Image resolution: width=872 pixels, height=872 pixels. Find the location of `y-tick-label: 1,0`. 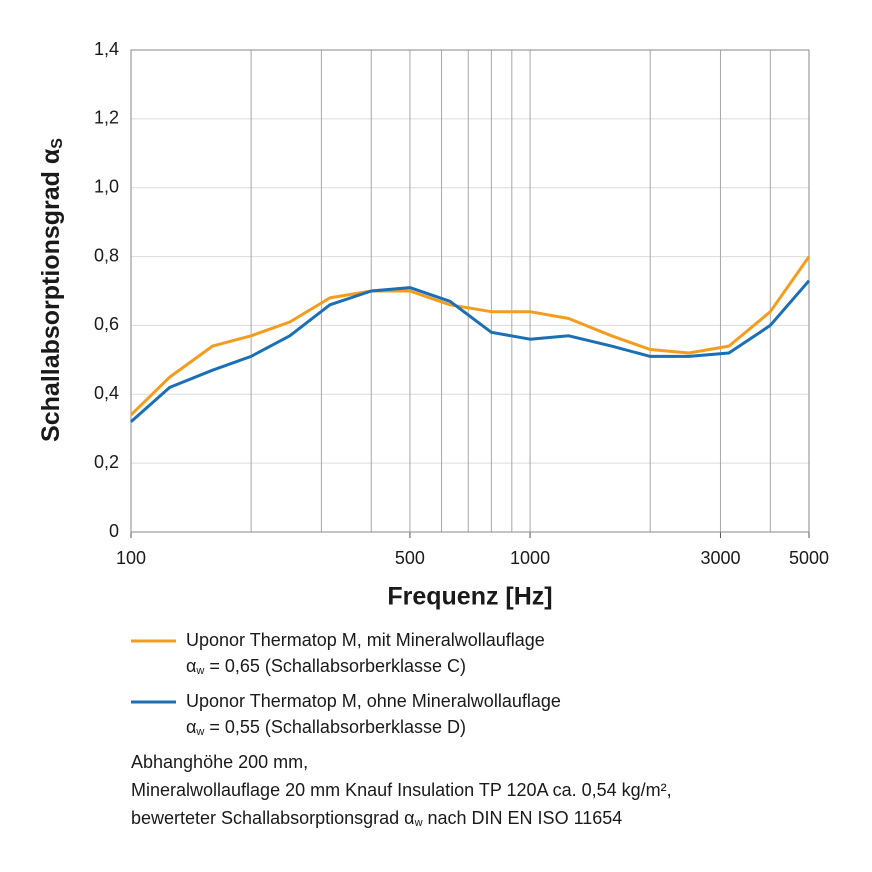

y-tick-label: 1,0 is located at coordinates (106, 186).